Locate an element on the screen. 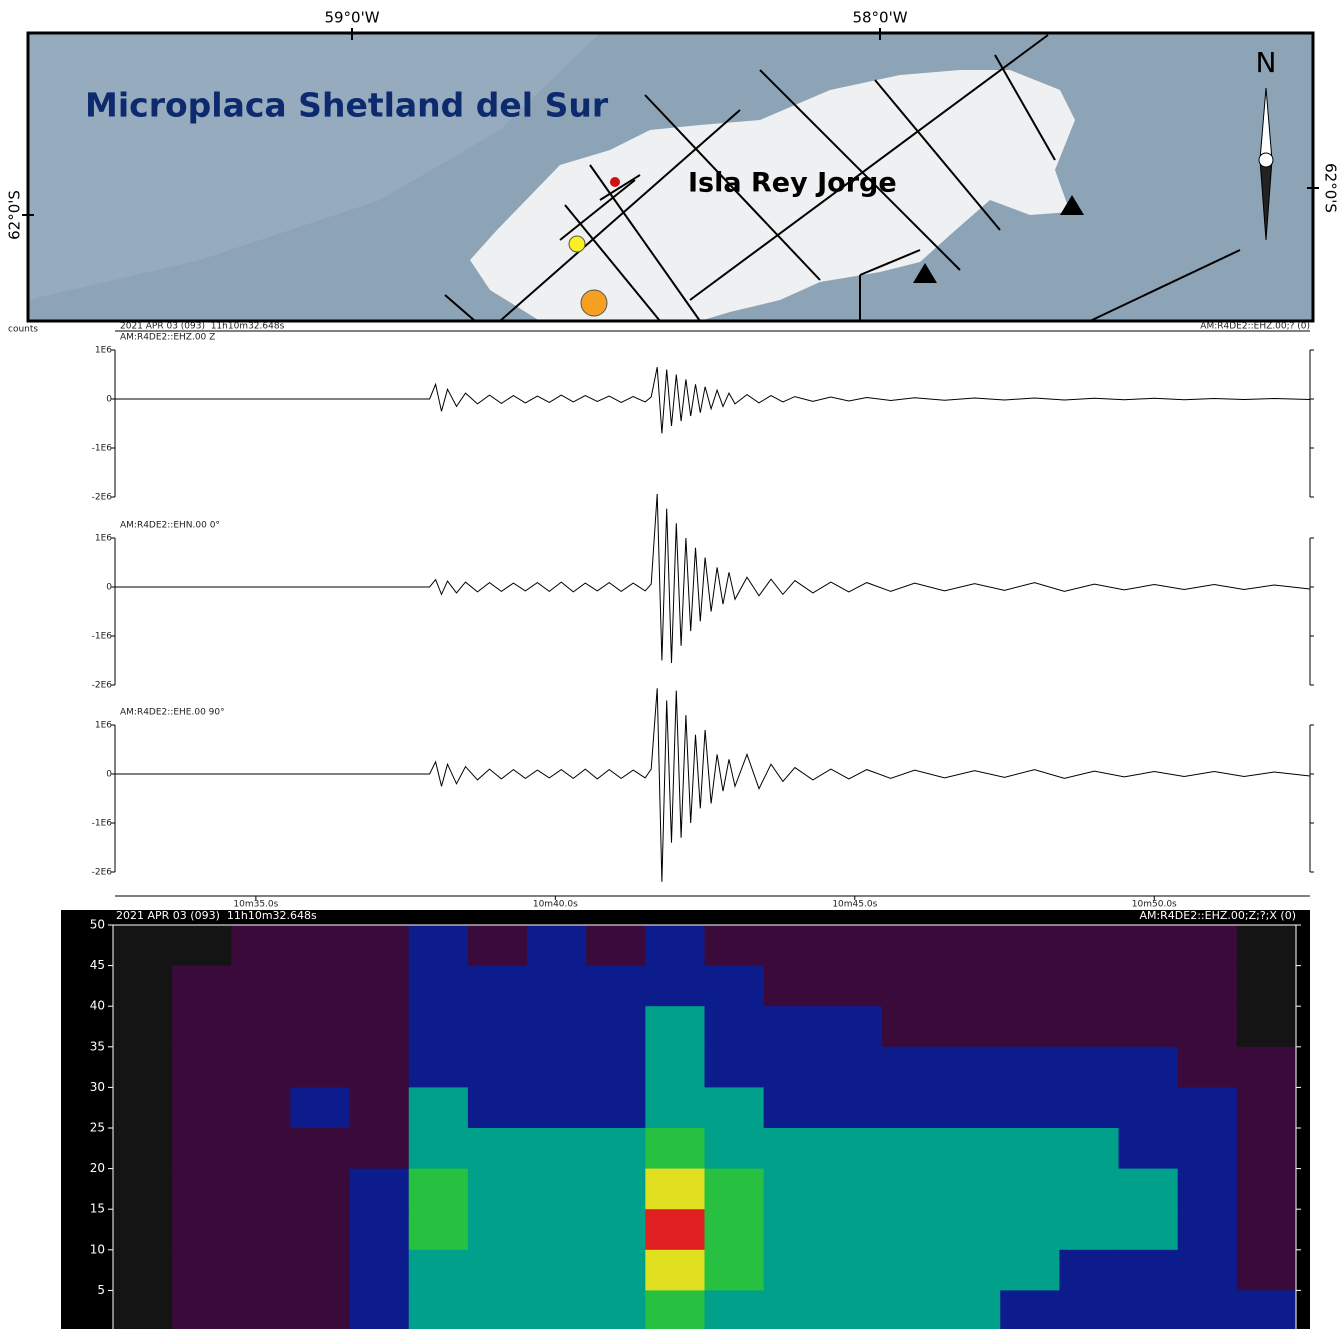  waveform is located at coordinates (713, 785).